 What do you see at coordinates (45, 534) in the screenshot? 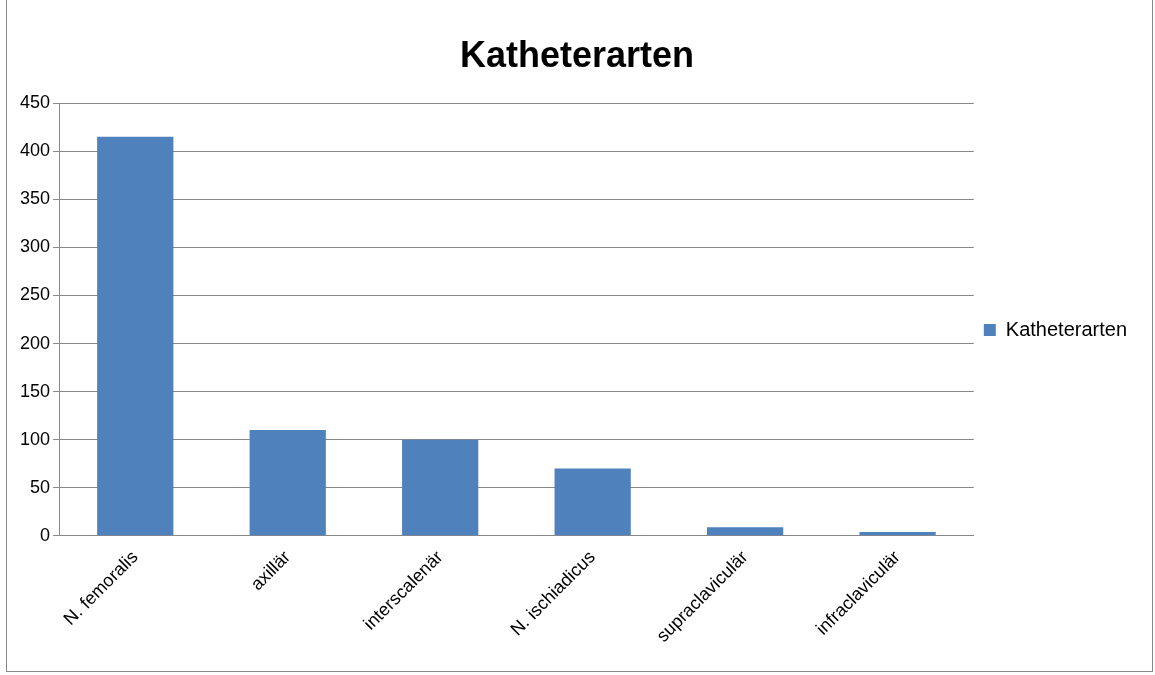
I see `y-tick-label: 0` at bounding box center [45, 534].